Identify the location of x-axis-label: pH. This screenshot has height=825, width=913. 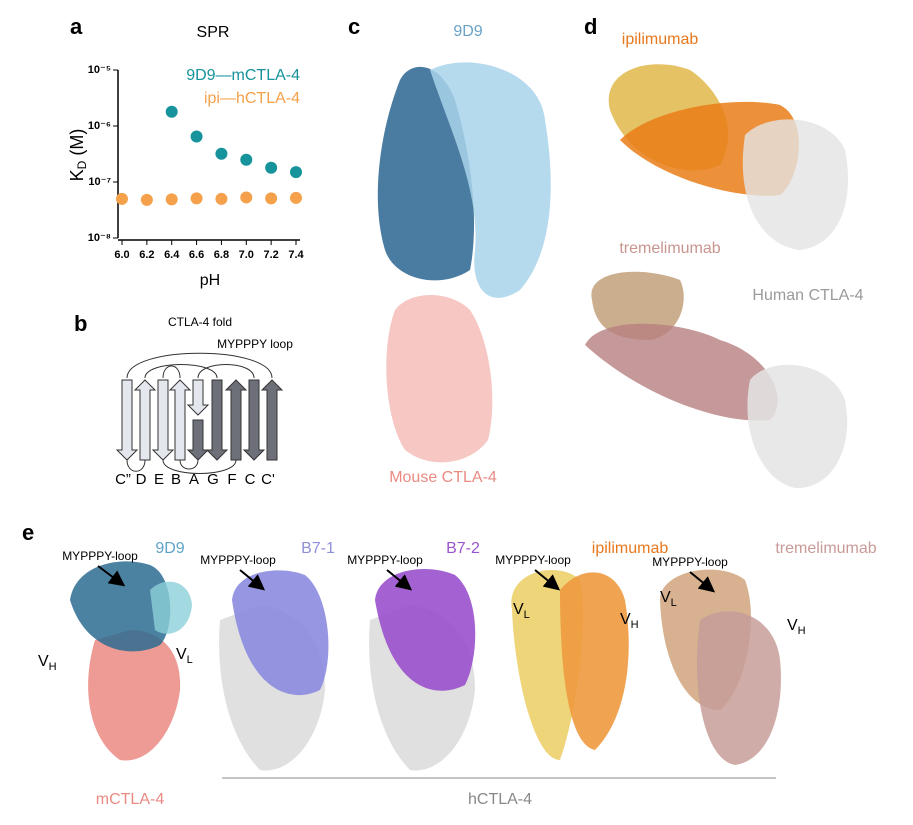
(210, 280).